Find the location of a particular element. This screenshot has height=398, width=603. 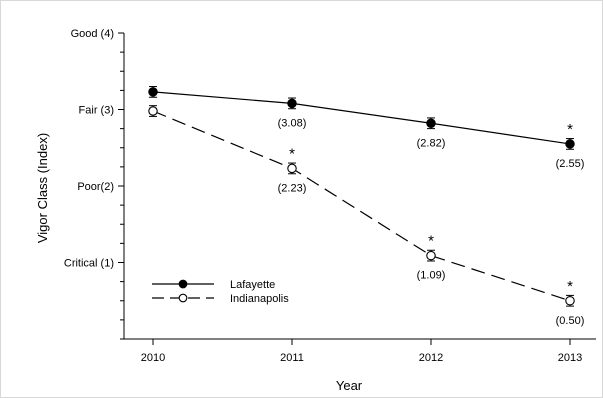

series-line-lafayette is located at coordinates (361, 118).